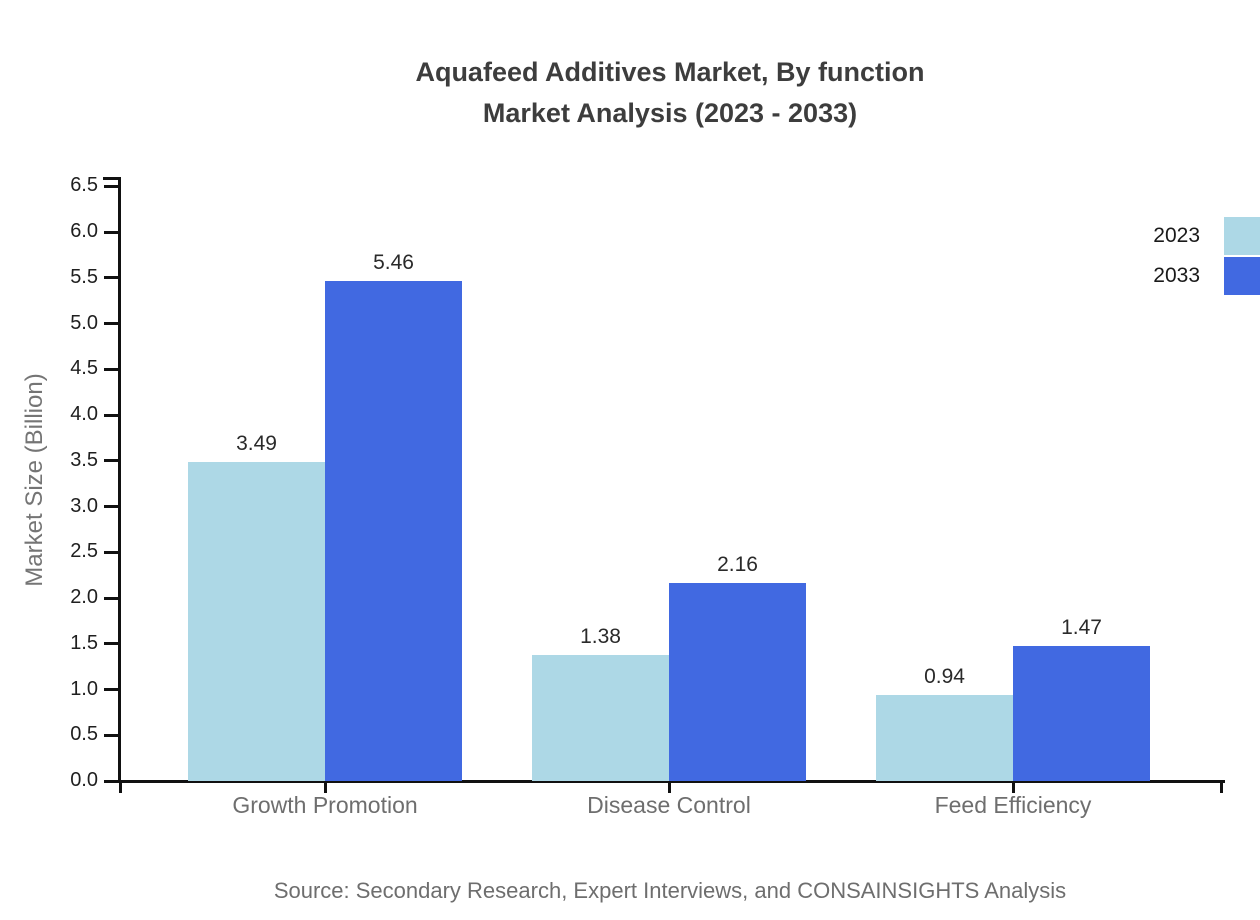 The width and height of the screenshot is (1260, 920). What do you see at coordinates (84, 780) in the screenshot?
I see `y-tick-label: 0.0` at bounding box center [84, 780].